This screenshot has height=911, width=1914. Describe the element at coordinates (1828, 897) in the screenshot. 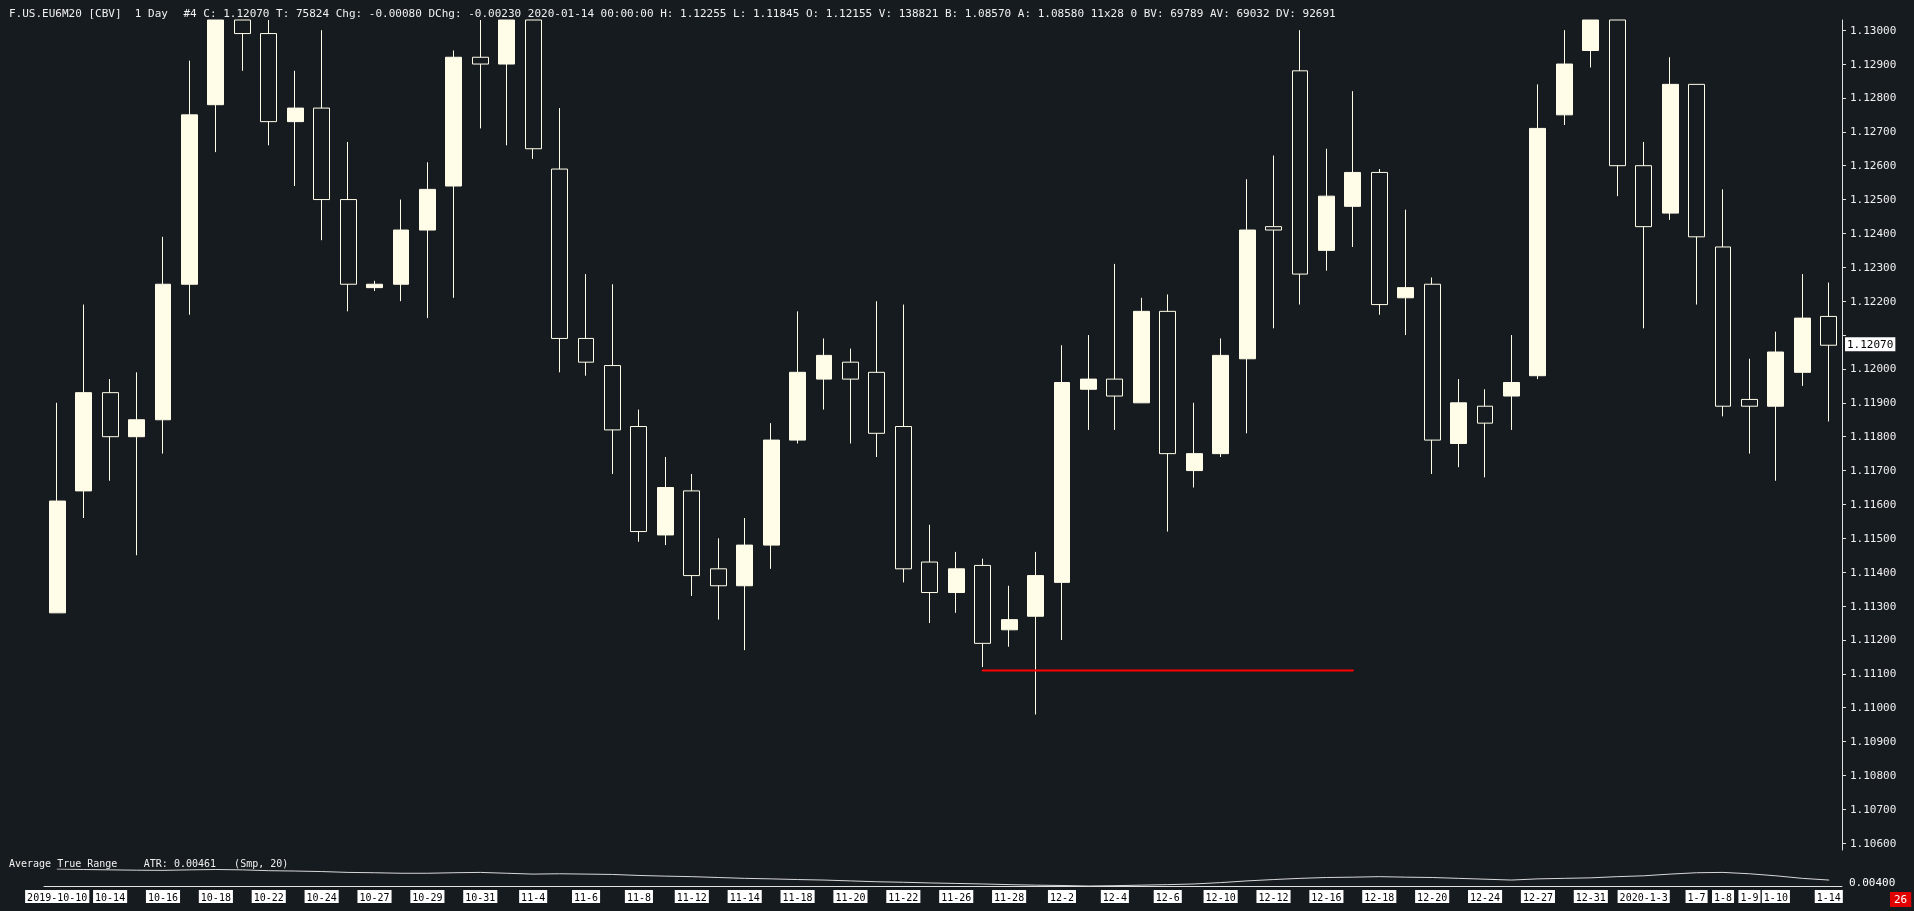

I see `x-tick-label: 1-14` at that location.